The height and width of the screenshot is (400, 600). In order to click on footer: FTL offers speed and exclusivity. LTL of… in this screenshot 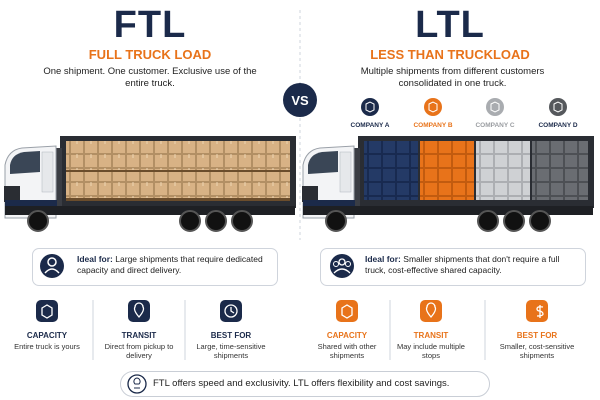, I will do `click(305, 384)`.